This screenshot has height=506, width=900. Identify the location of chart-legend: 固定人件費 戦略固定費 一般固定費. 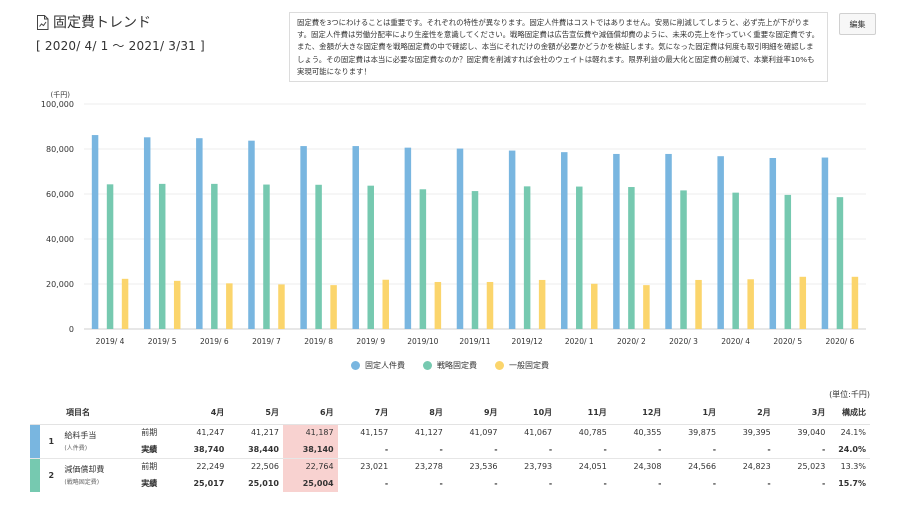
(450, 365).